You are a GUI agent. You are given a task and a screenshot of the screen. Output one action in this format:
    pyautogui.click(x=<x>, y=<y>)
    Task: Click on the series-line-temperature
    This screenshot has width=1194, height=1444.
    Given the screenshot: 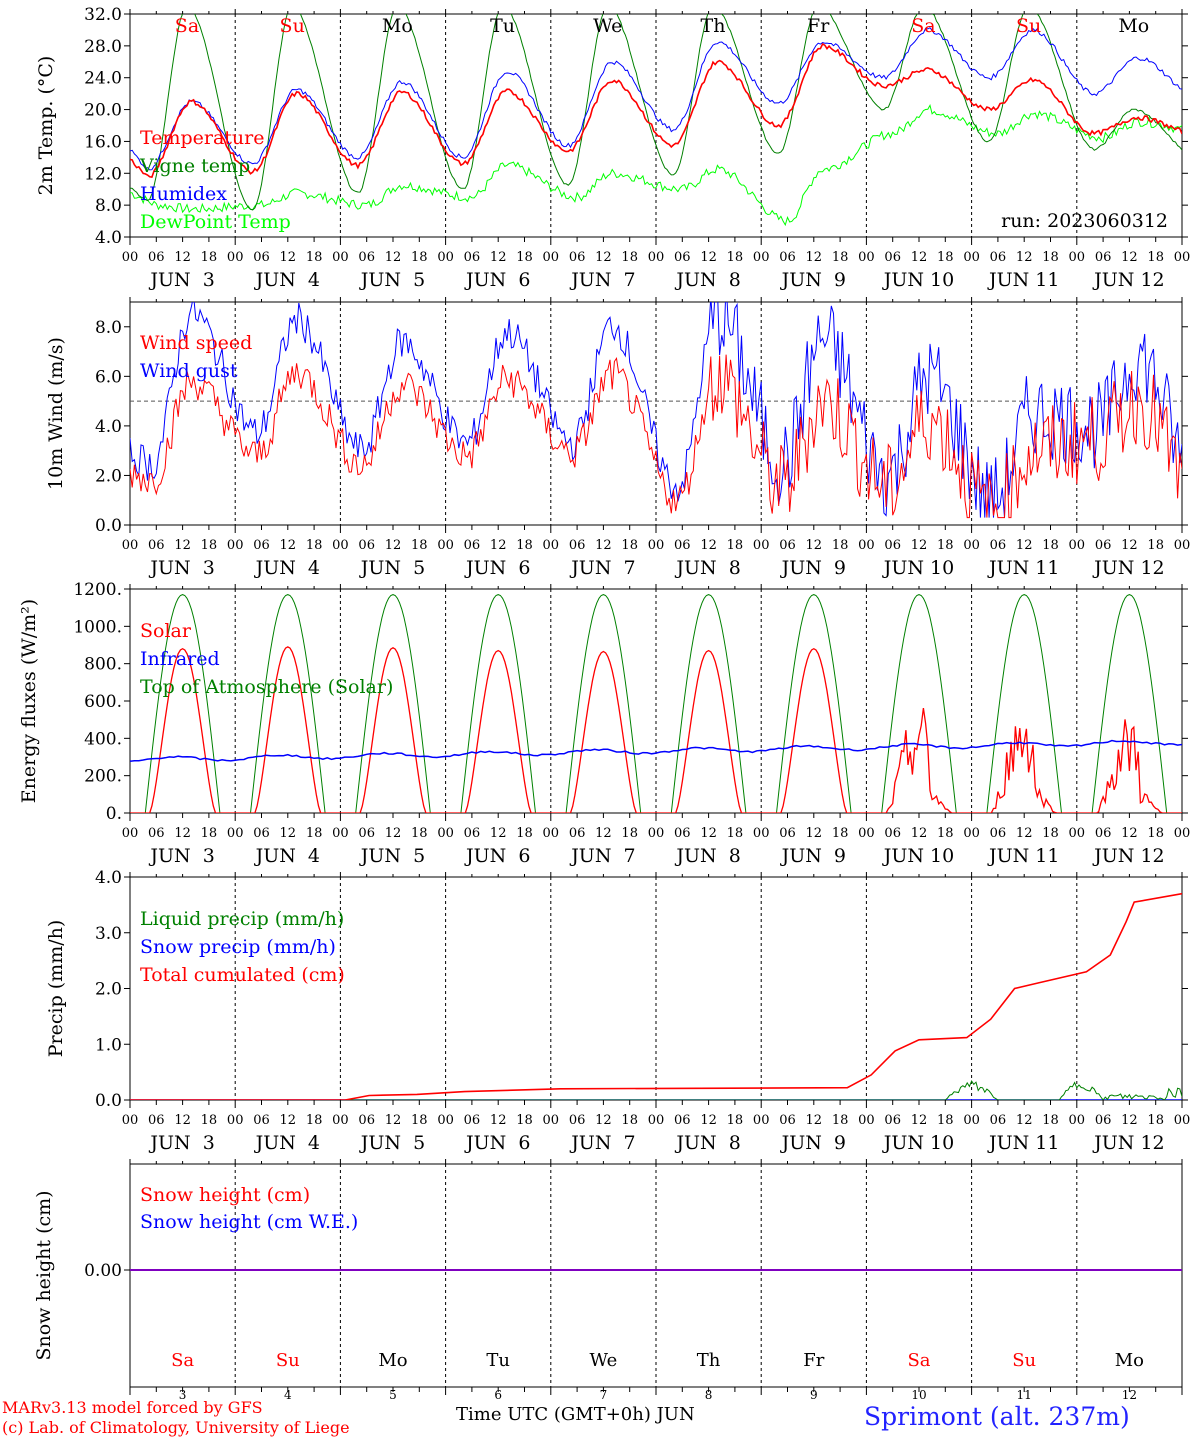 What is the action you would take?
    pyautogui.click(x=656, y=110)
    